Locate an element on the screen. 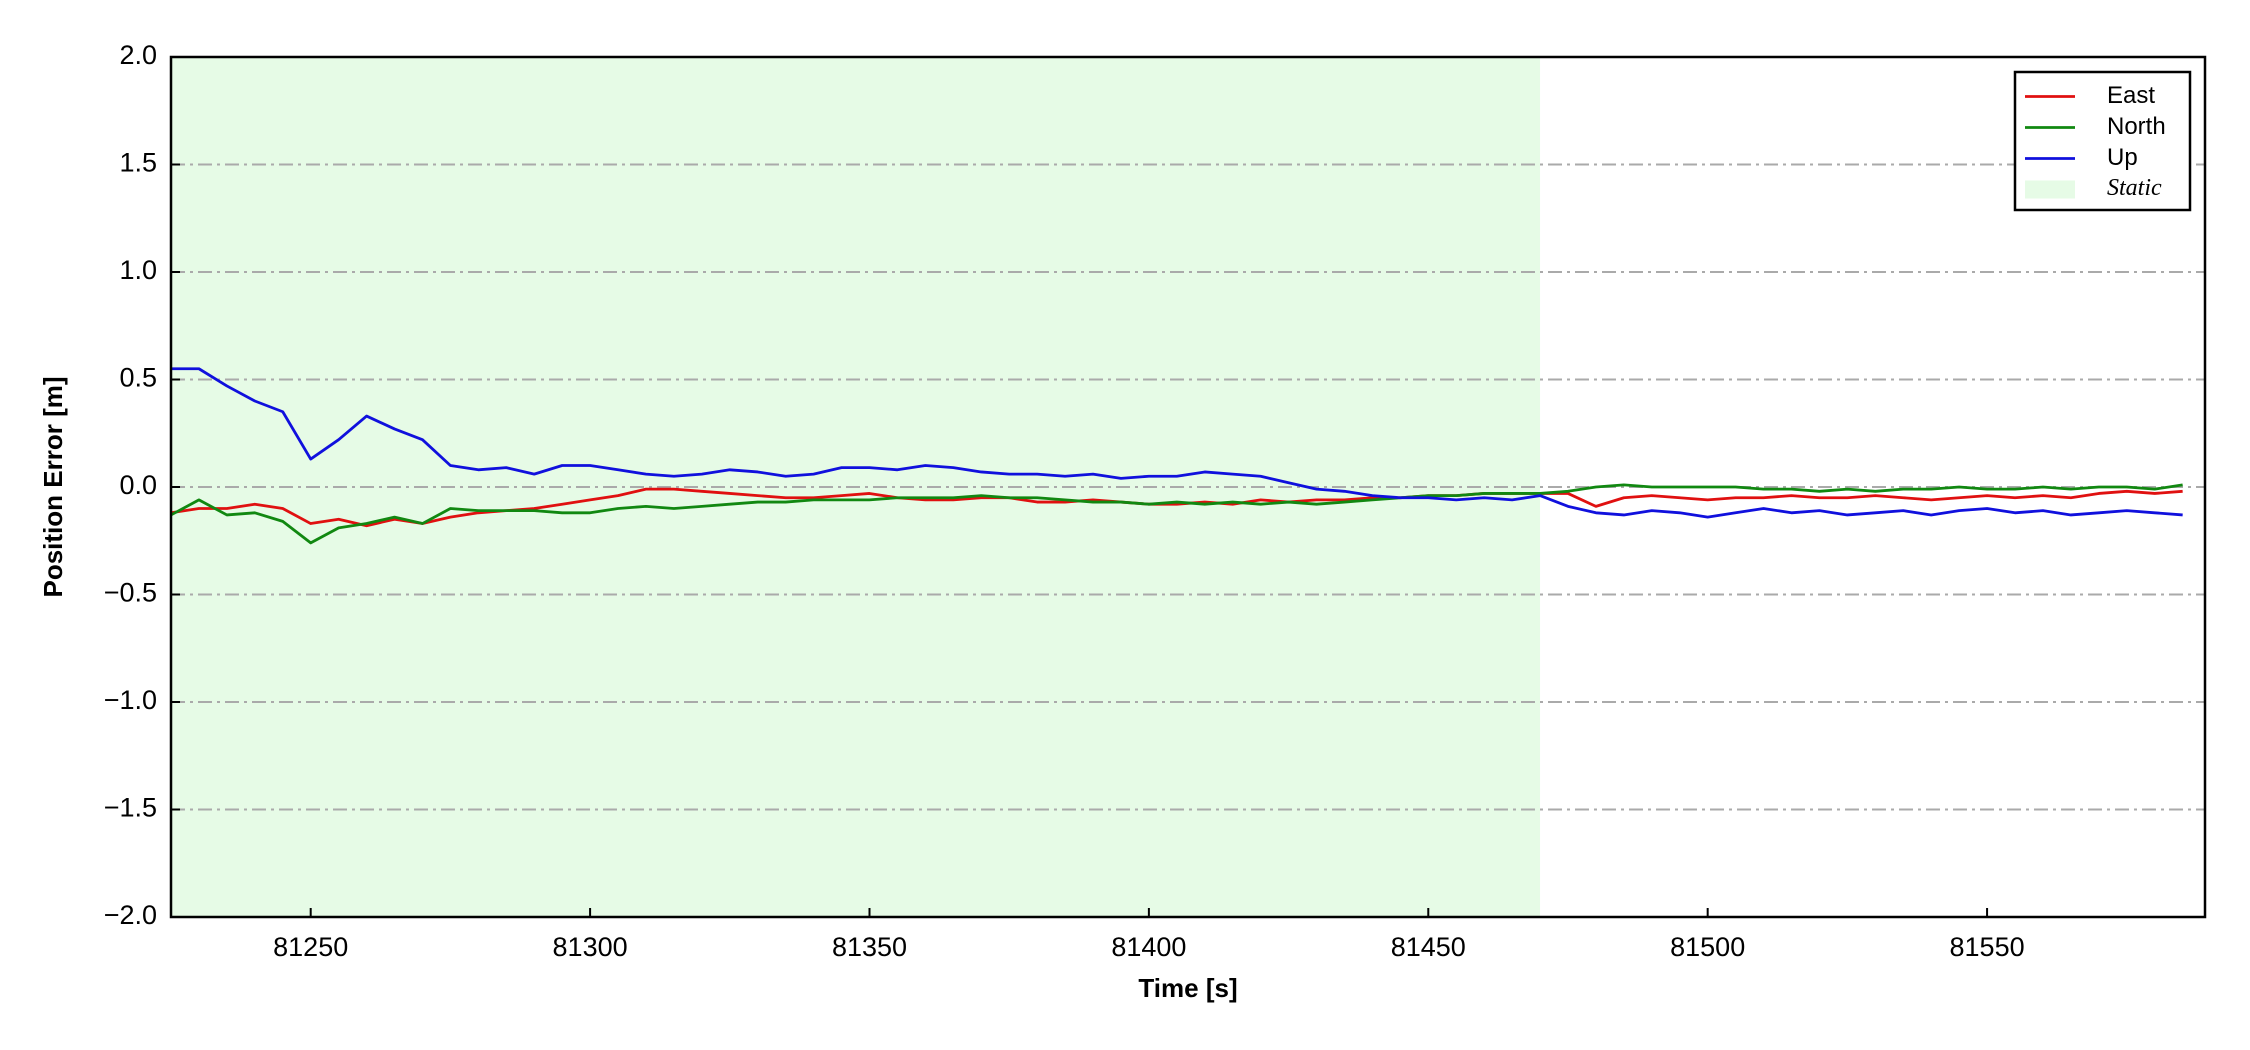 The height and width of the screenshot is (1050, 2250). y-tick-label: 1.0 is located at coordinates (138, 270).